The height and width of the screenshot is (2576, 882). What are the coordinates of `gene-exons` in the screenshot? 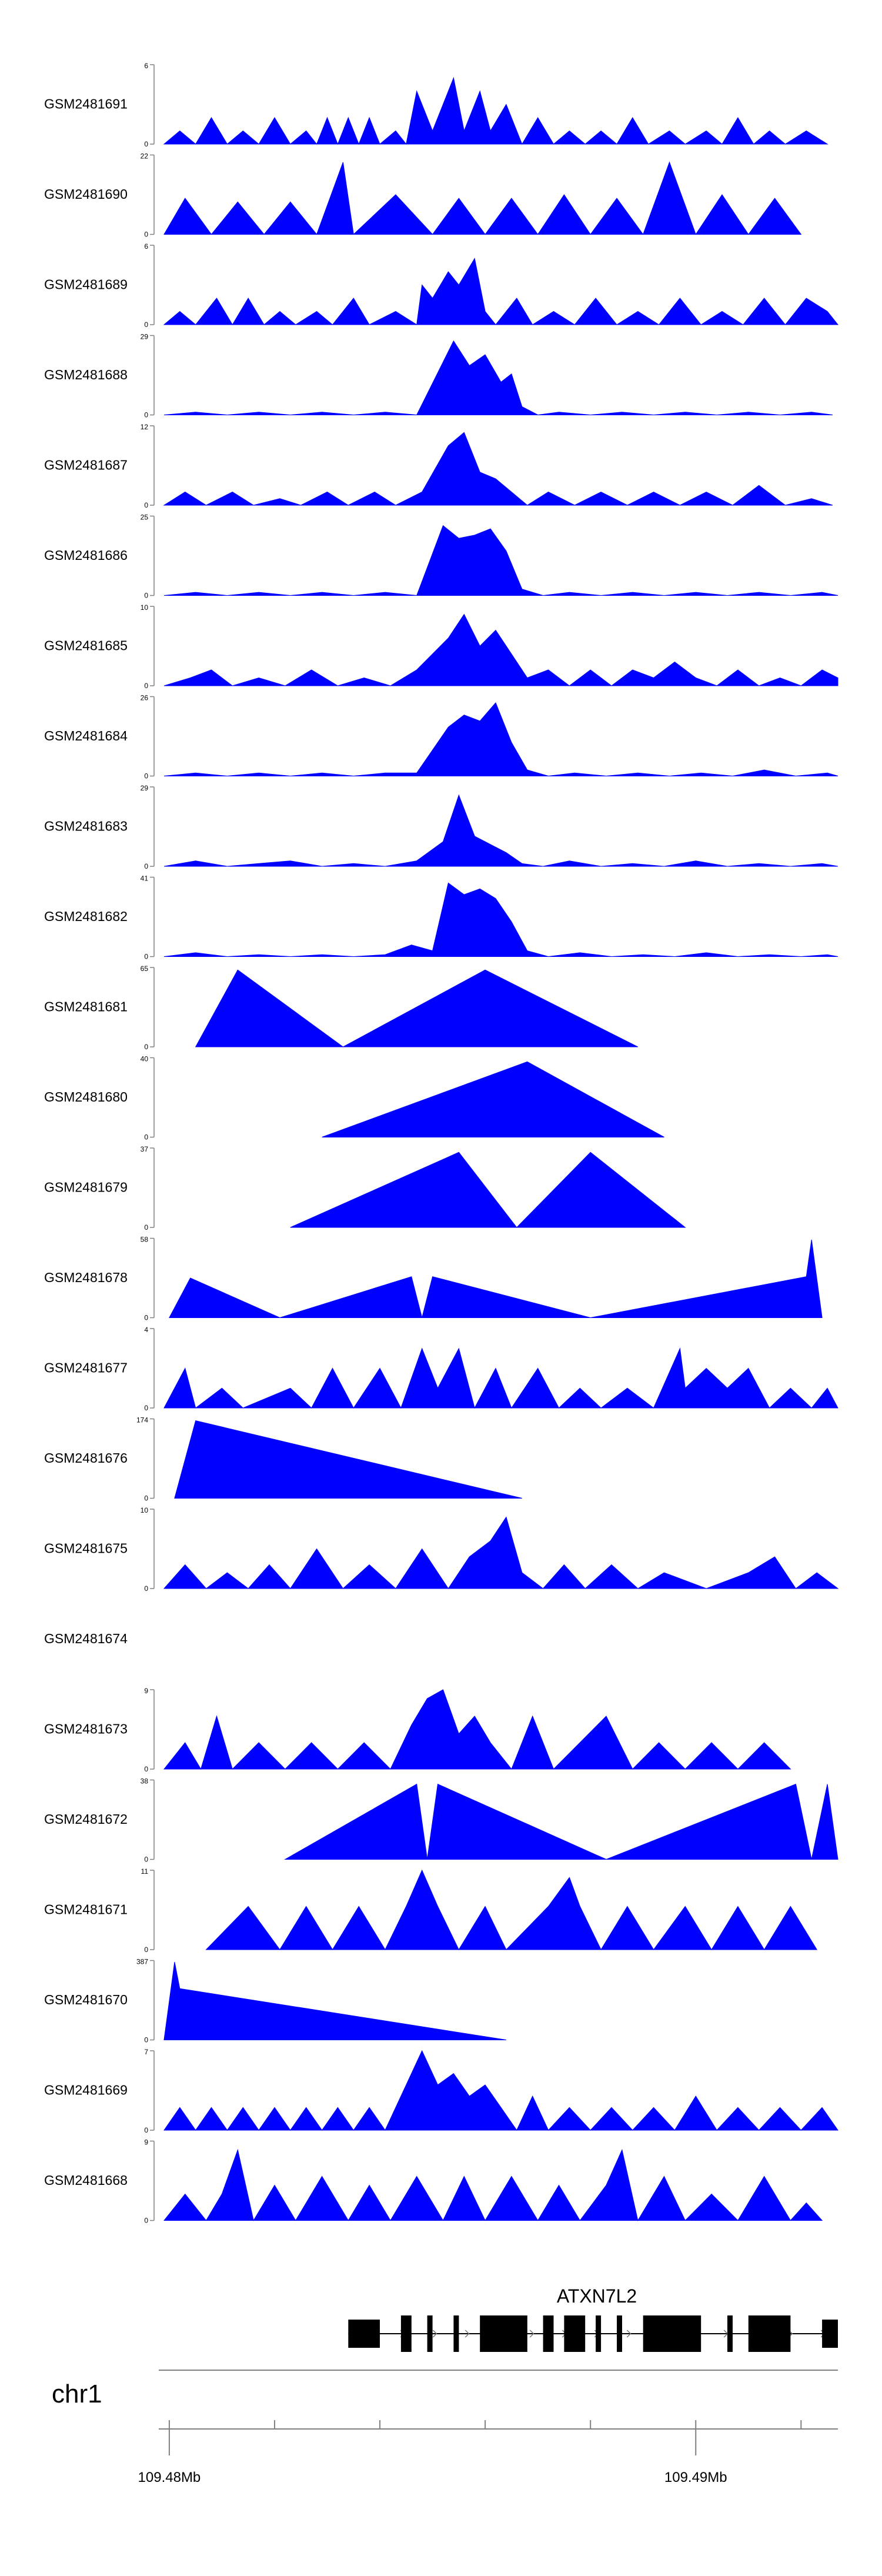 It's located at (593, 2333).